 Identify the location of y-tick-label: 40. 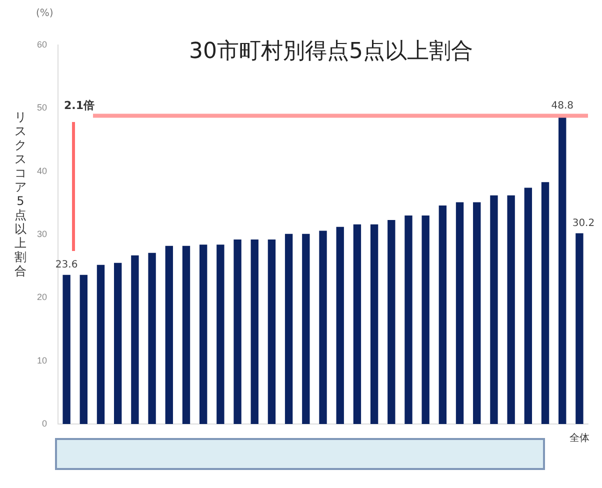
(42, 171).